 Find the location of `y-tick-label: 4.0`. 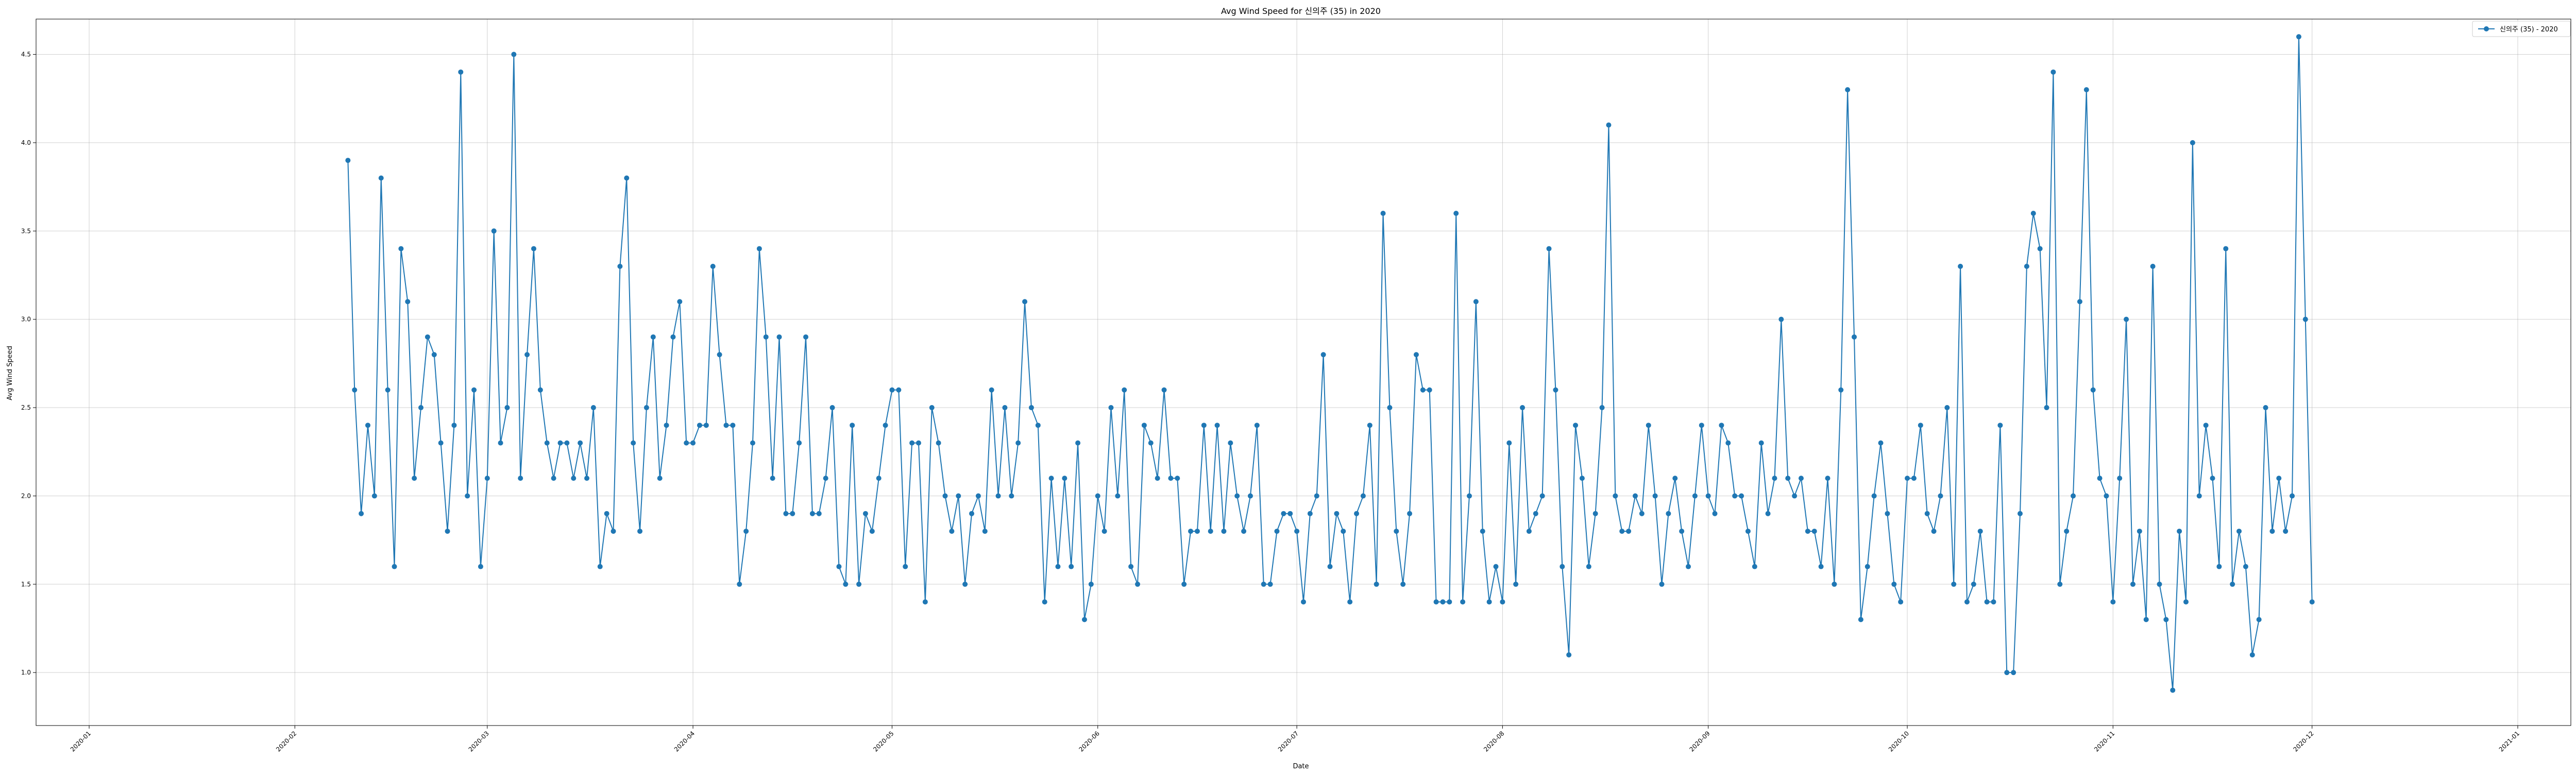

y-tick-label: 4.0 is located at coordinates (26, 142).